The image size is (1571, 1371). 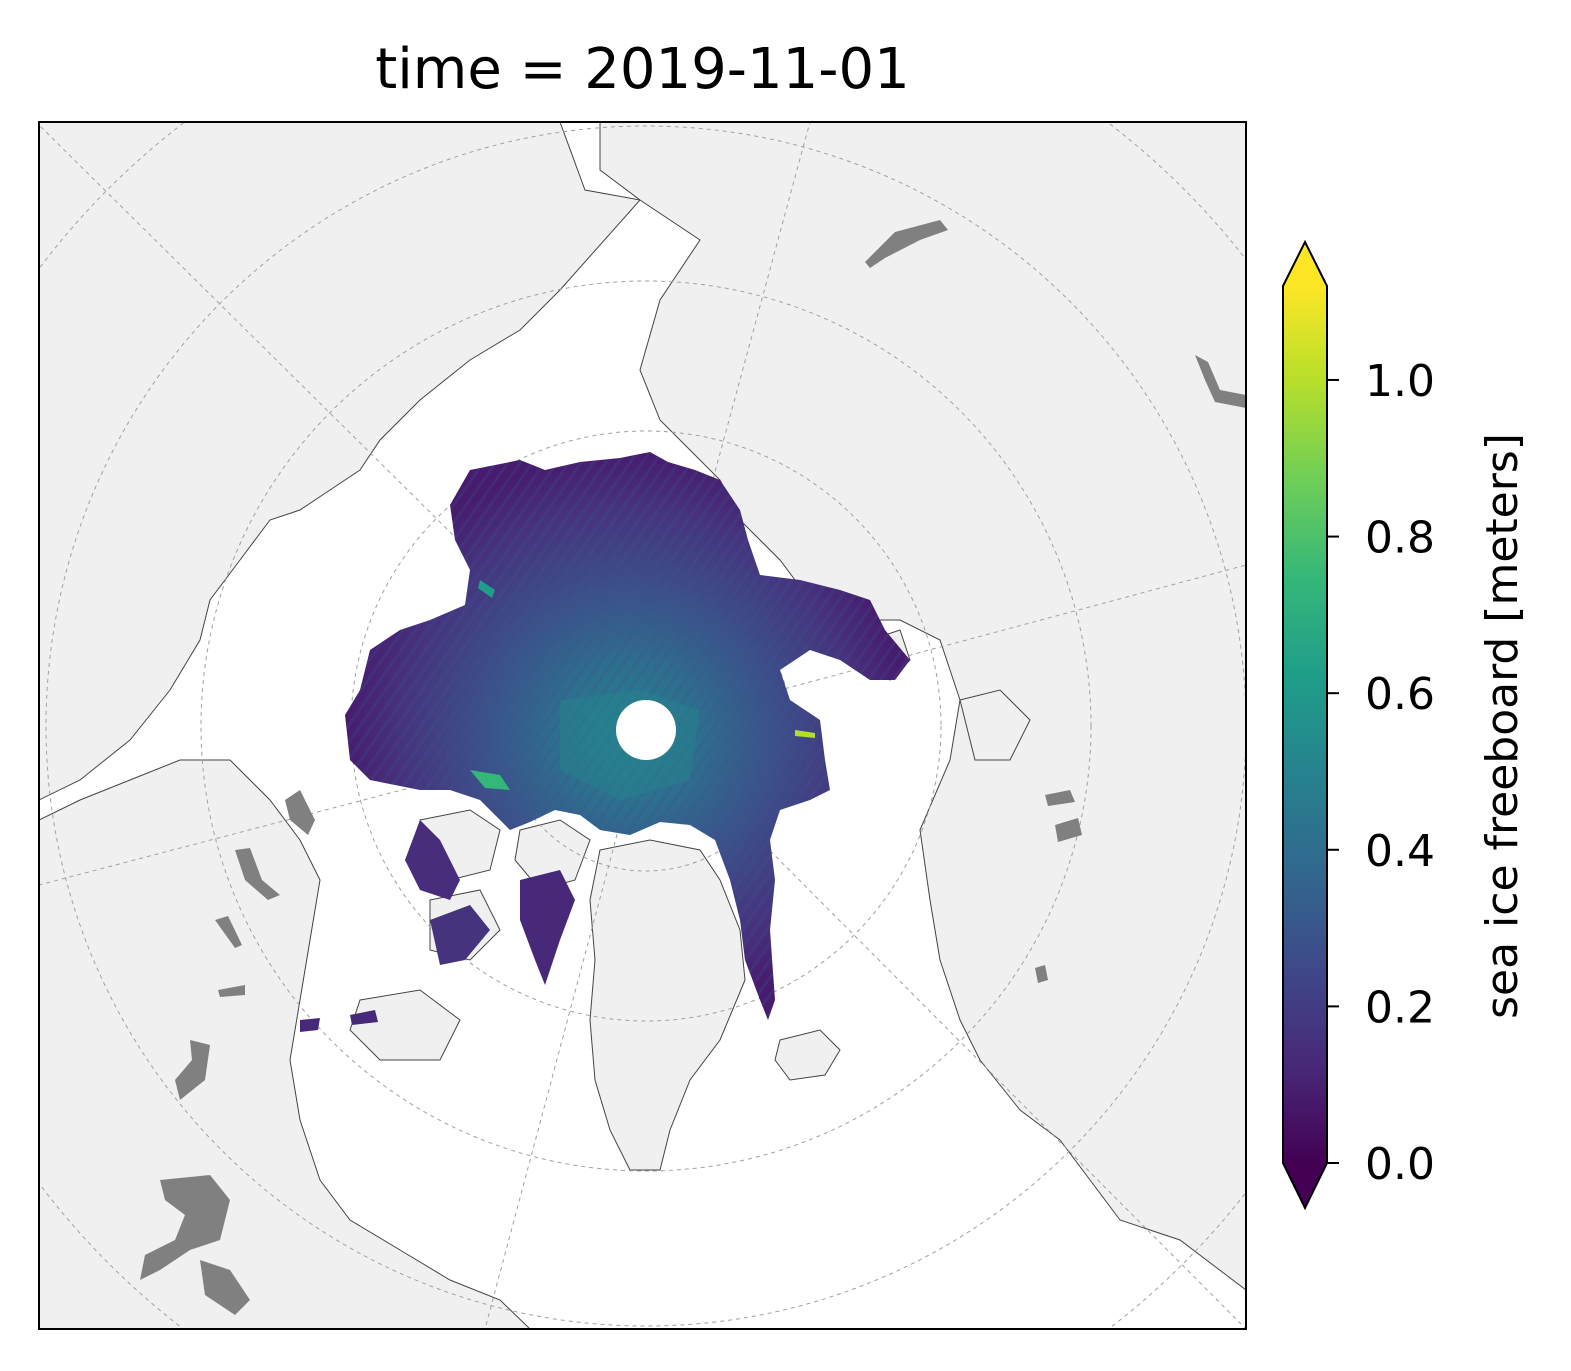 I want to click on colorbar-label: sea ice freeboard [meters], so click(x=1502, y=726).